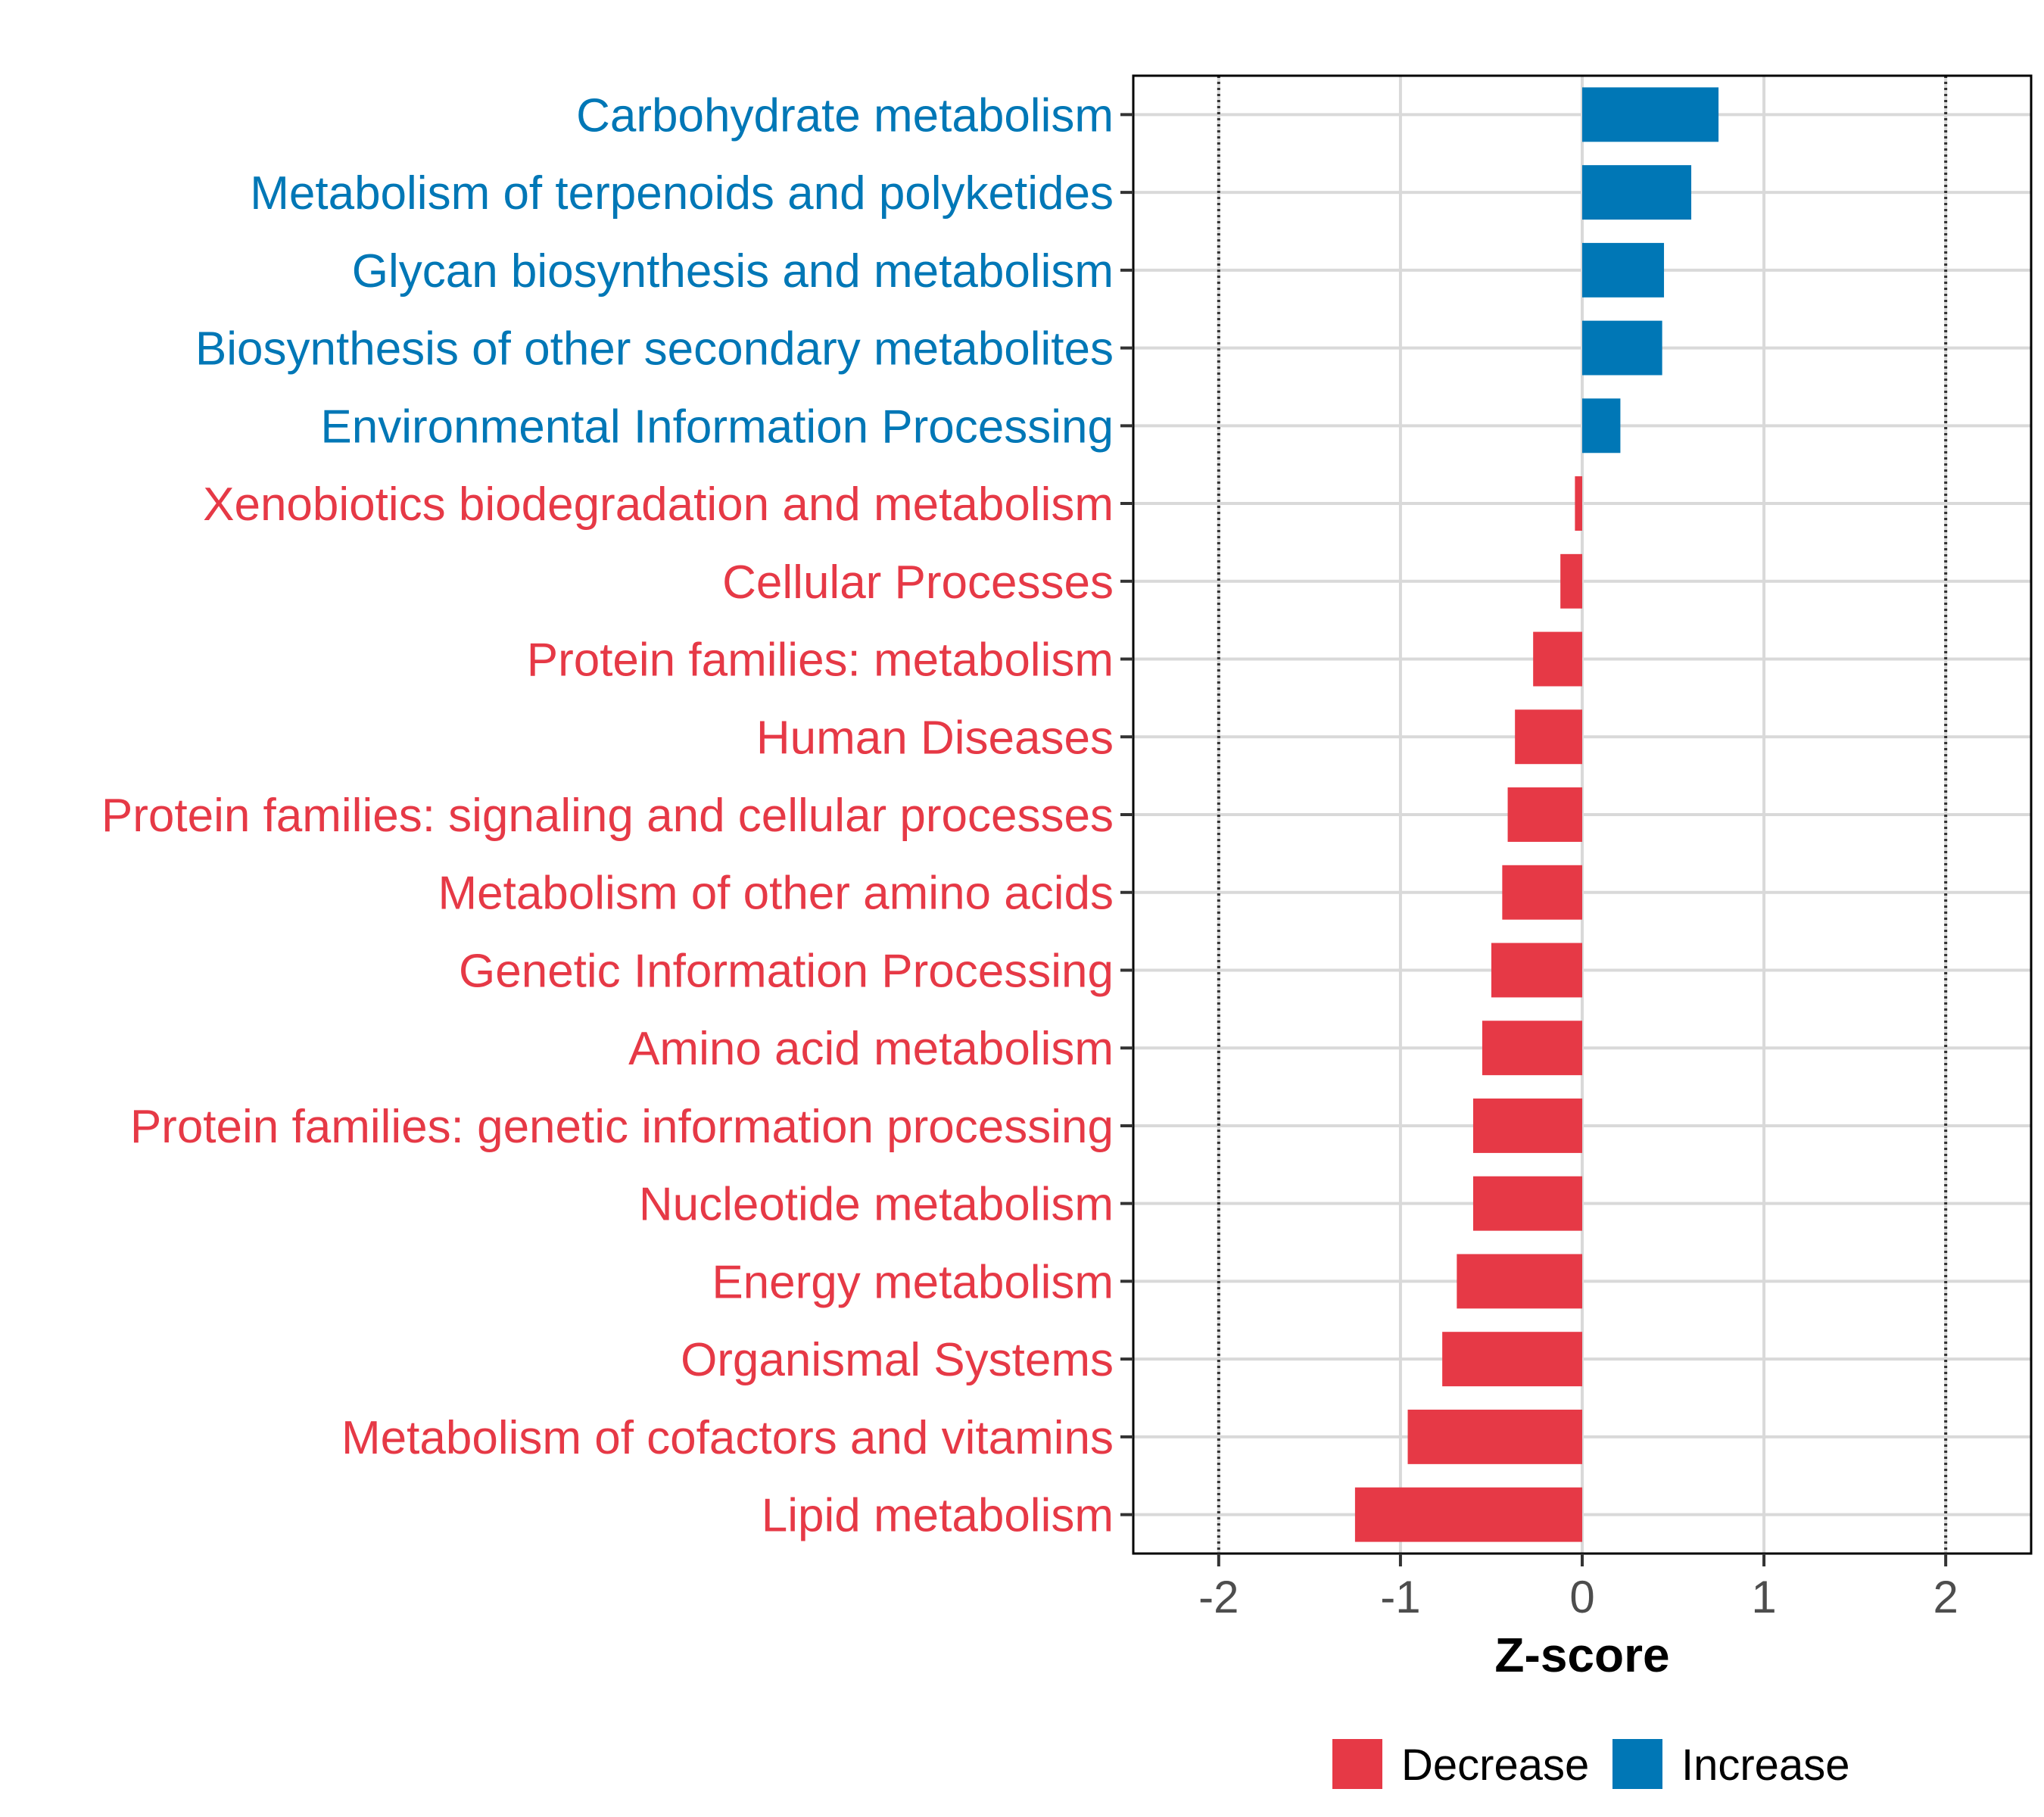 This screenshot has width=2044, height=1817. I want to click on y-tick-label: Protein families: metabolism, so click(820, 660).